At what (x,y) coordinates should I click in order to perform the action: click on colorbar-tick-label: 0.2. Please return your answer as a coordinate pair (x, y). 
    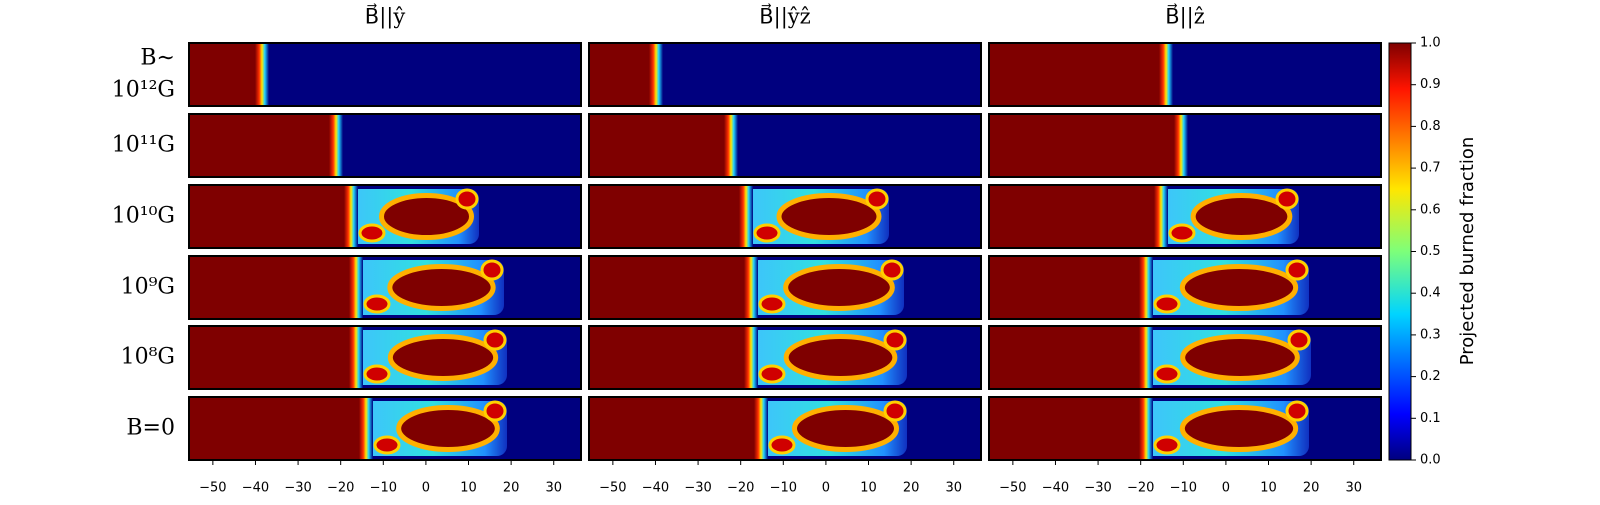
    Looking at the image, I should click on (1430, 376).